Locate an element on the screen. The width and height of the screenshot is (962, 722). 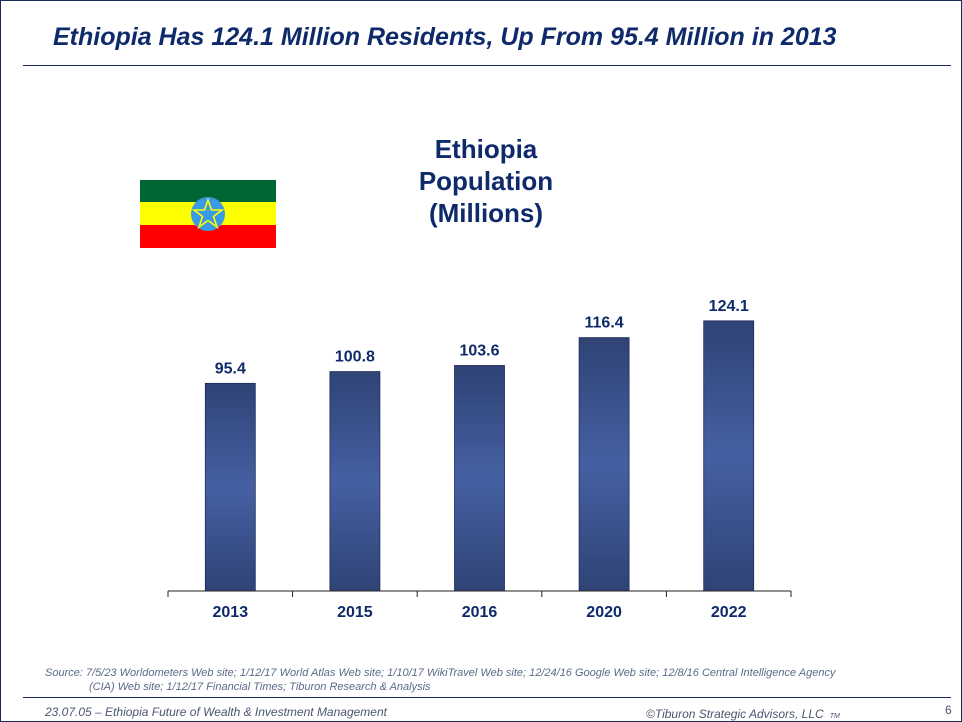
page-number: 6 is located at coordinates (948, 710).